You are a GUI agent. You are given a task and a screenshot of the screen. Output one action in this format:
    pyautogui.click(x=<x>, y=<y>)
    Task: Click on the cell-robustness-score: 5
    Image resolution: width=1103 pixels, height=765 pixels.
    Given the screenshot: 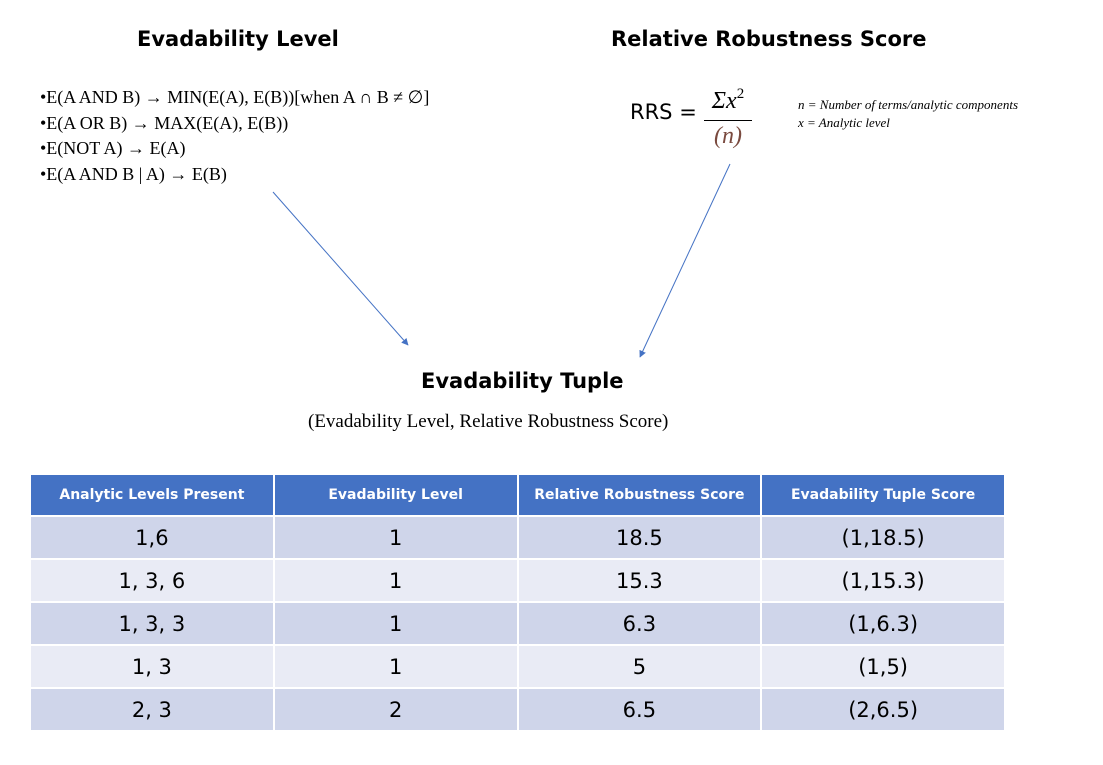 What is the action you would take?
    pyautogui.click(x=639, y=666)
    